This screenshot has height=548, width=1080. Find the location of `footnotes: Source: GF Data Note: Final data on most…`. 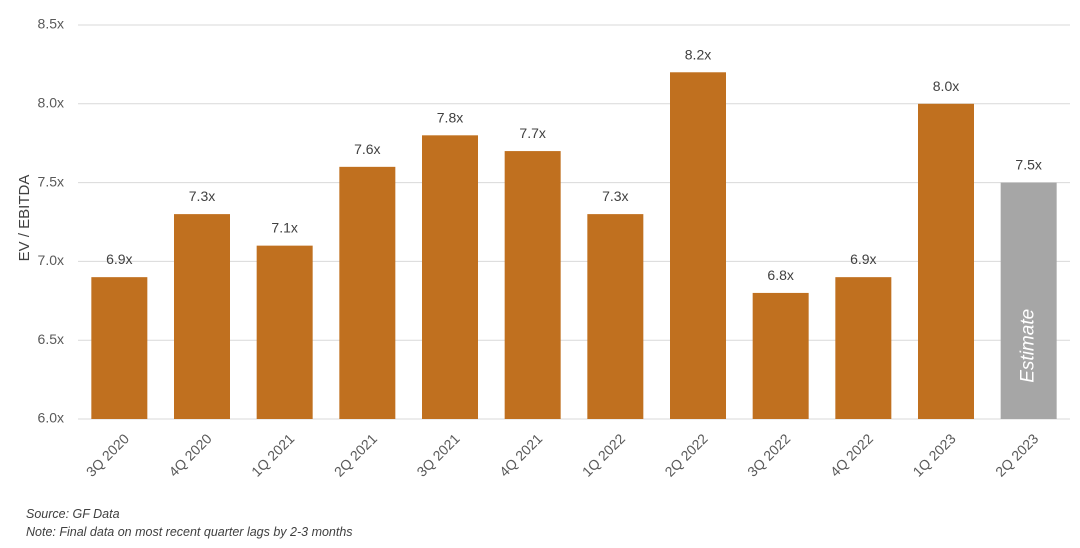

footnotes: Source: GF Data Note: Final data on most… is located at coordinates (189, 523).